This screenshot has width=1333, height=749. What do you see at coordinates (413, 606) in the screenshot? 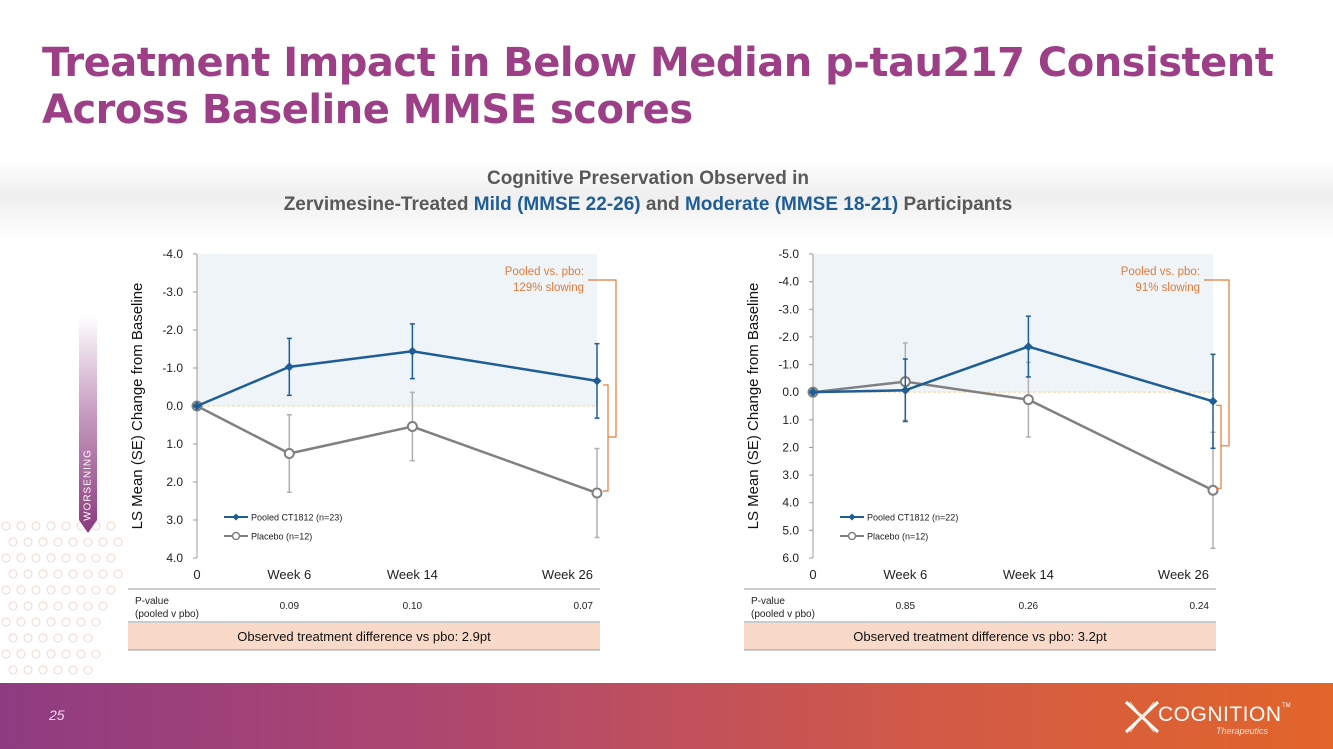
I see `pvalue-value: 0.10` at bounding box center [413, 606].